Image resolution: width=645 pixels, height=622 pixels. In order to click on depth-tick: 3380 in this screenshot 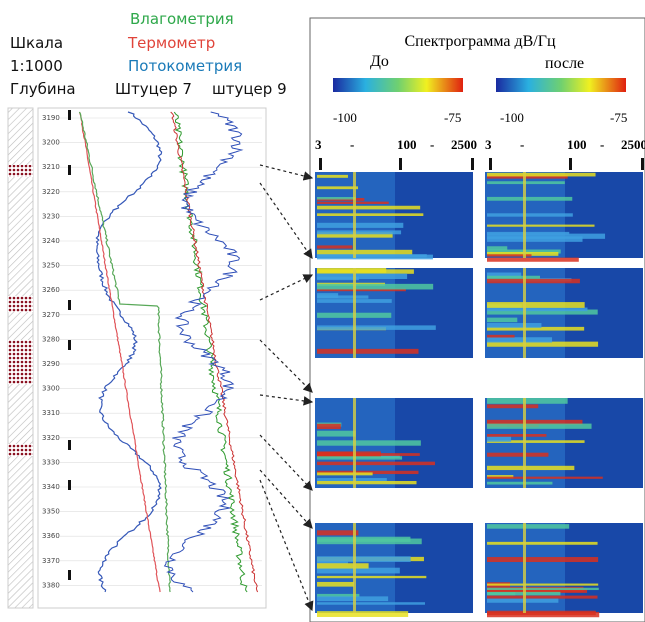, I will do `click(51, 585)`.